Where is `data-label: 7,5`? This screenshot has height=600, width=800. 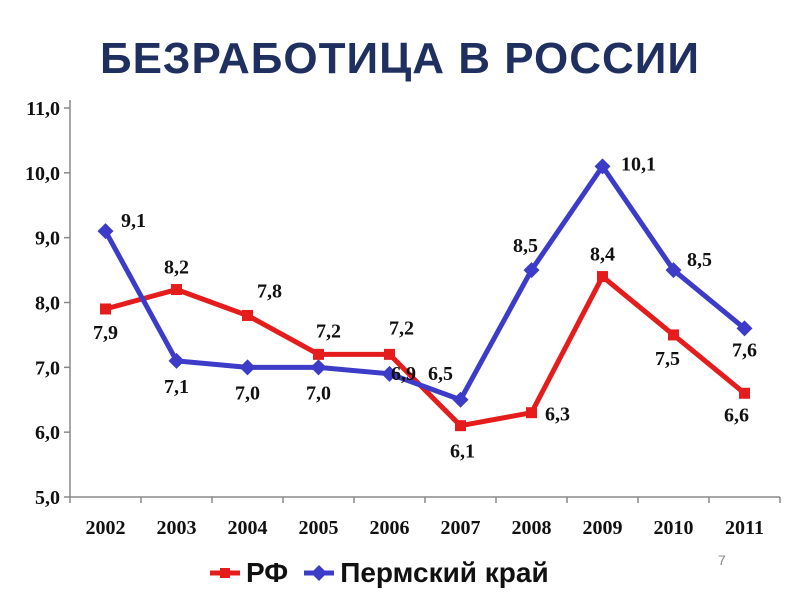
data-label: 7,5 is located at coordinates (667, 359).